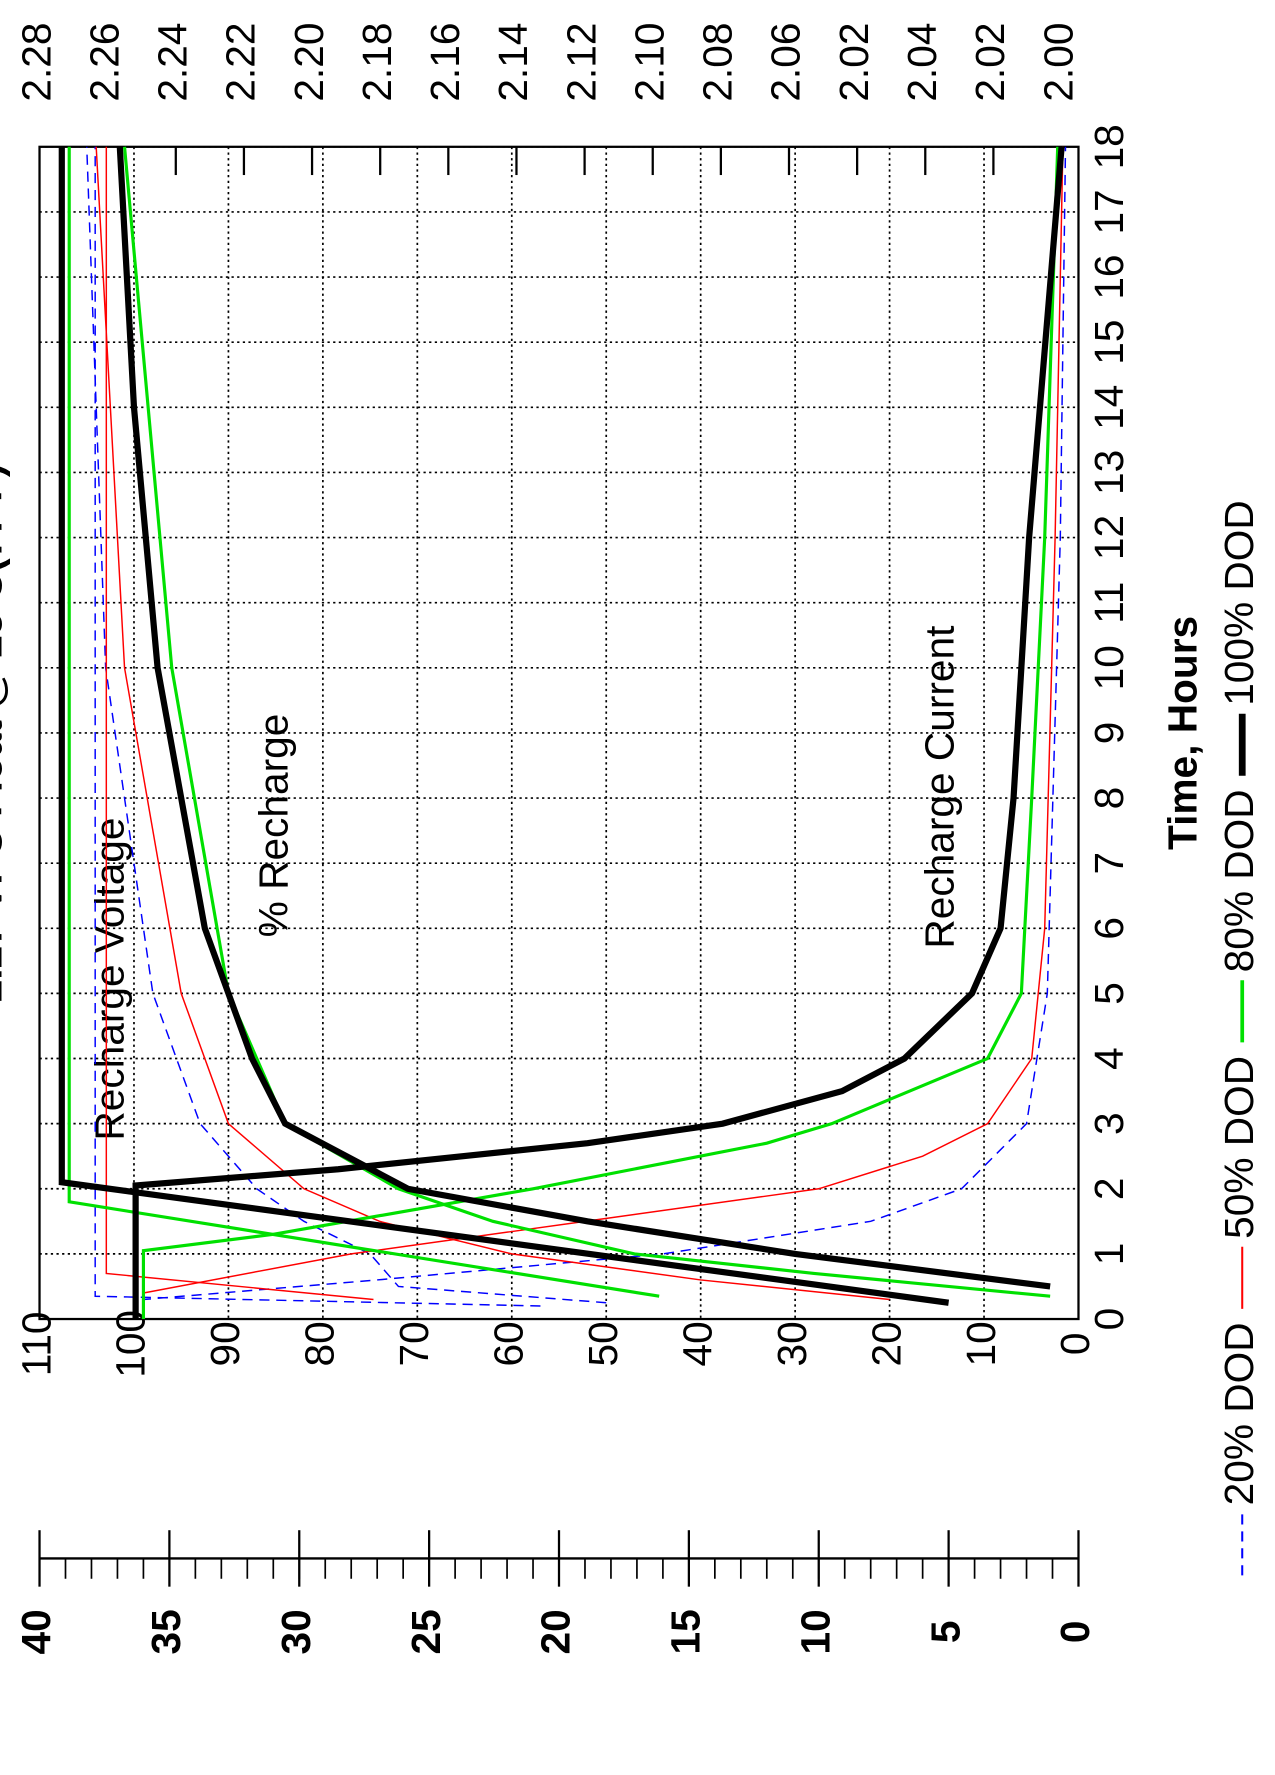  What do you see at coordinates (426, 1631) in the screenshot?
I see `y3-tick-label: 25` at bounding box center [426, 1631].